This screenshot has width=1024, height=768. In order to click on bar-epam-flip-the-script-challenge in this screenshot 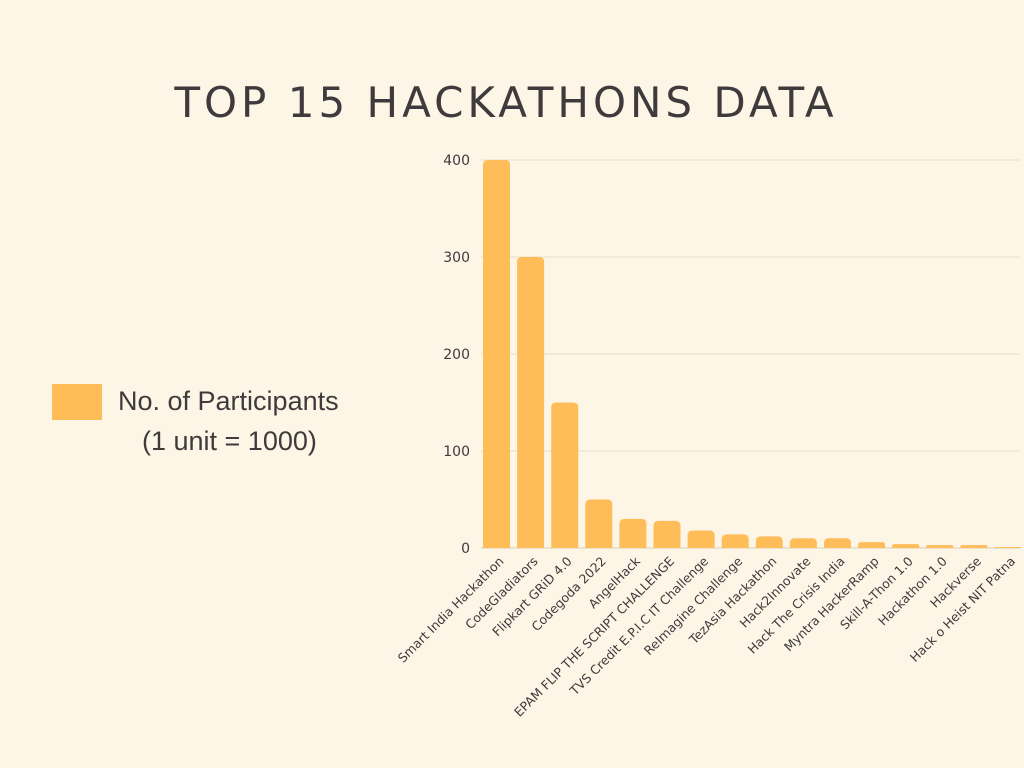, I will do `click(667, 534)`.